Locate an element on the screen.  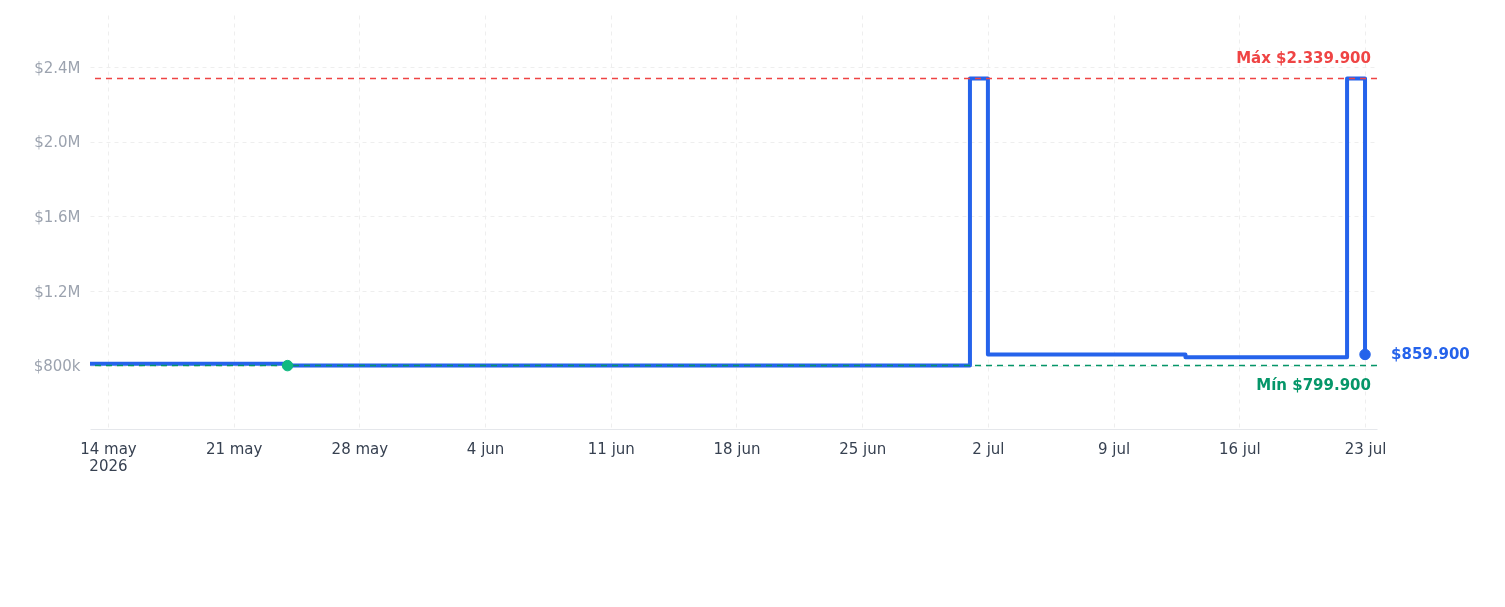
y-tick-label: $2.4M is located at coordinates (57, 67).